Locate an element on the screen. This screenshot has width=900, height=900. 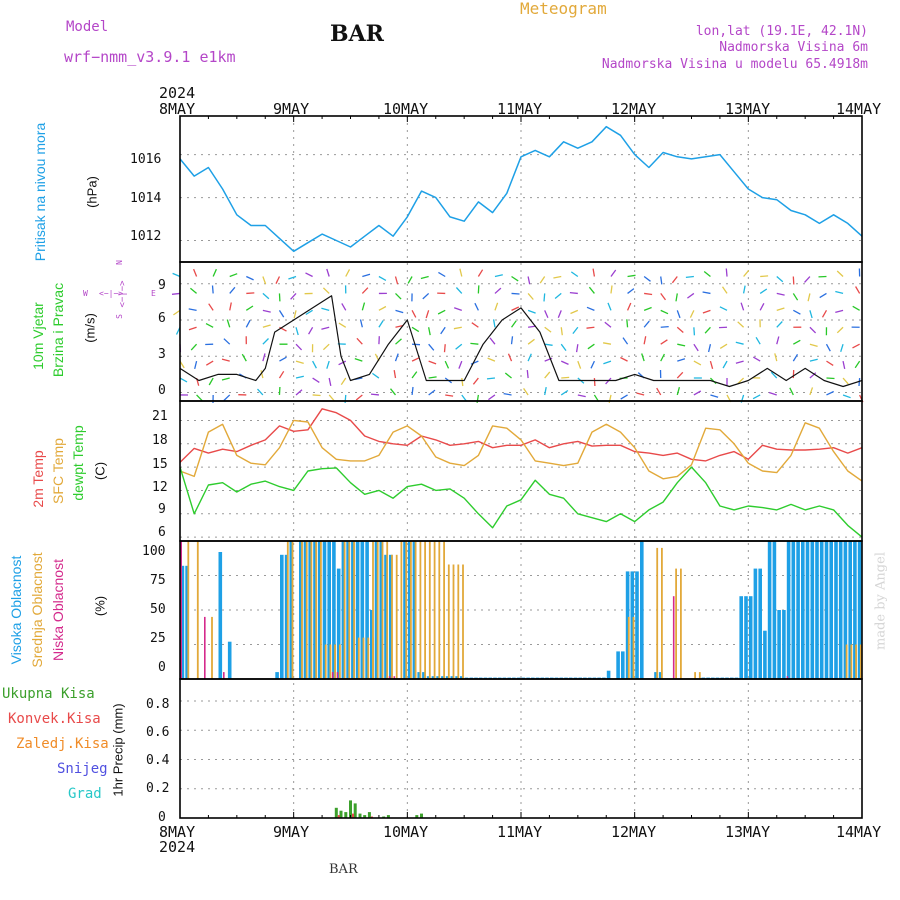
day-label-top: 14MAY is located at coordinates (859, 109).